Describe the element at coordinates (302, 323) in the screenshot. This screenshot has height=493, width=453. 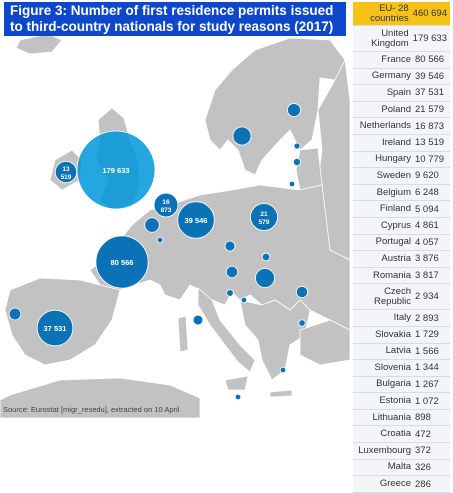
I see `bubble-bulgaria` at that location.